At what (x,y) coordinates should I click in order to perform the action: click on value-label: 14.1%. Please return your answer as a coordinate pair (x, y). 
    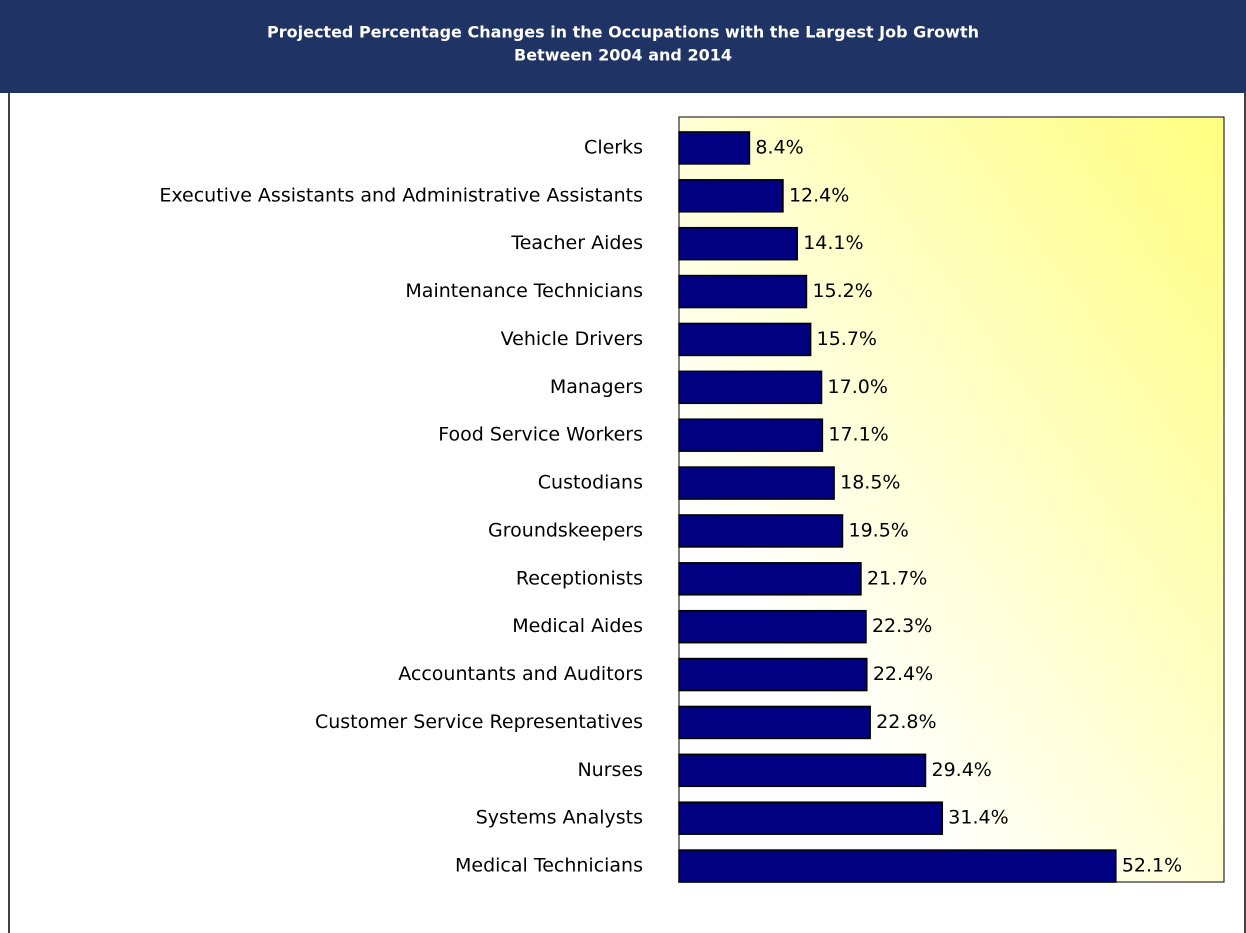
    Looking at the image, I should click on (833, 243).